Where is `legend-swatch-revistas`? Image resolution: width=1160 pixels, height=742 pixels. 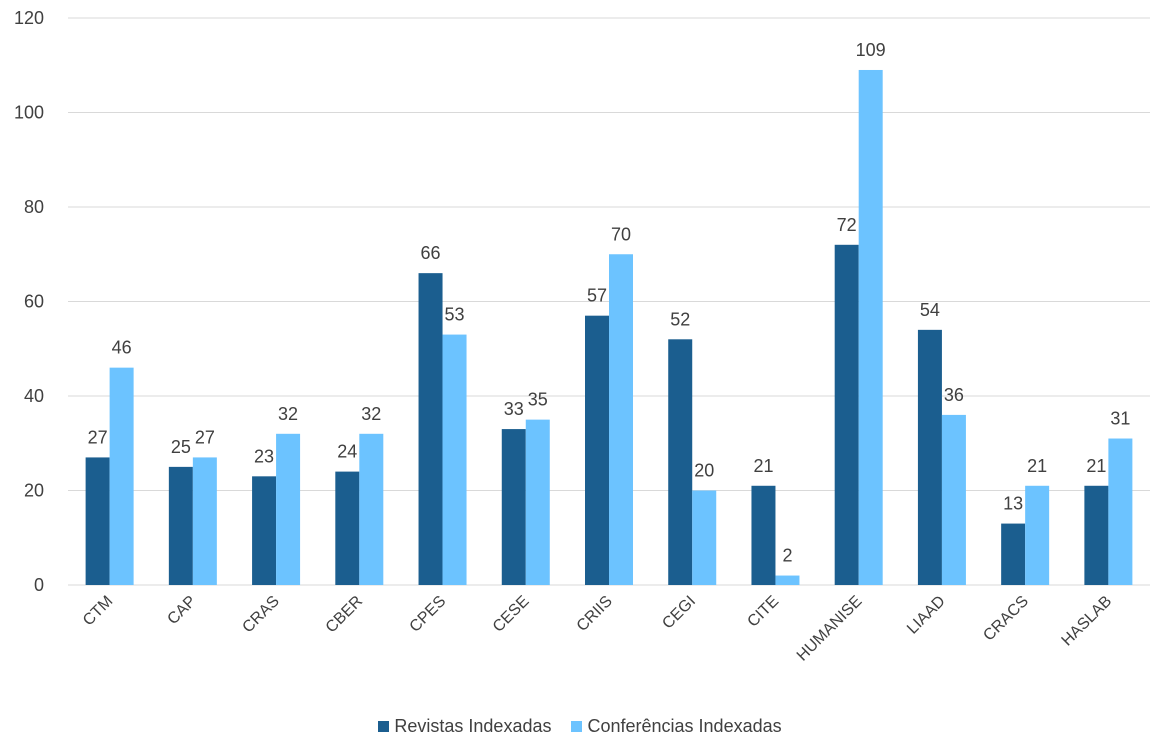
legend-swatch-revistas is located at coordinates (384, 726).